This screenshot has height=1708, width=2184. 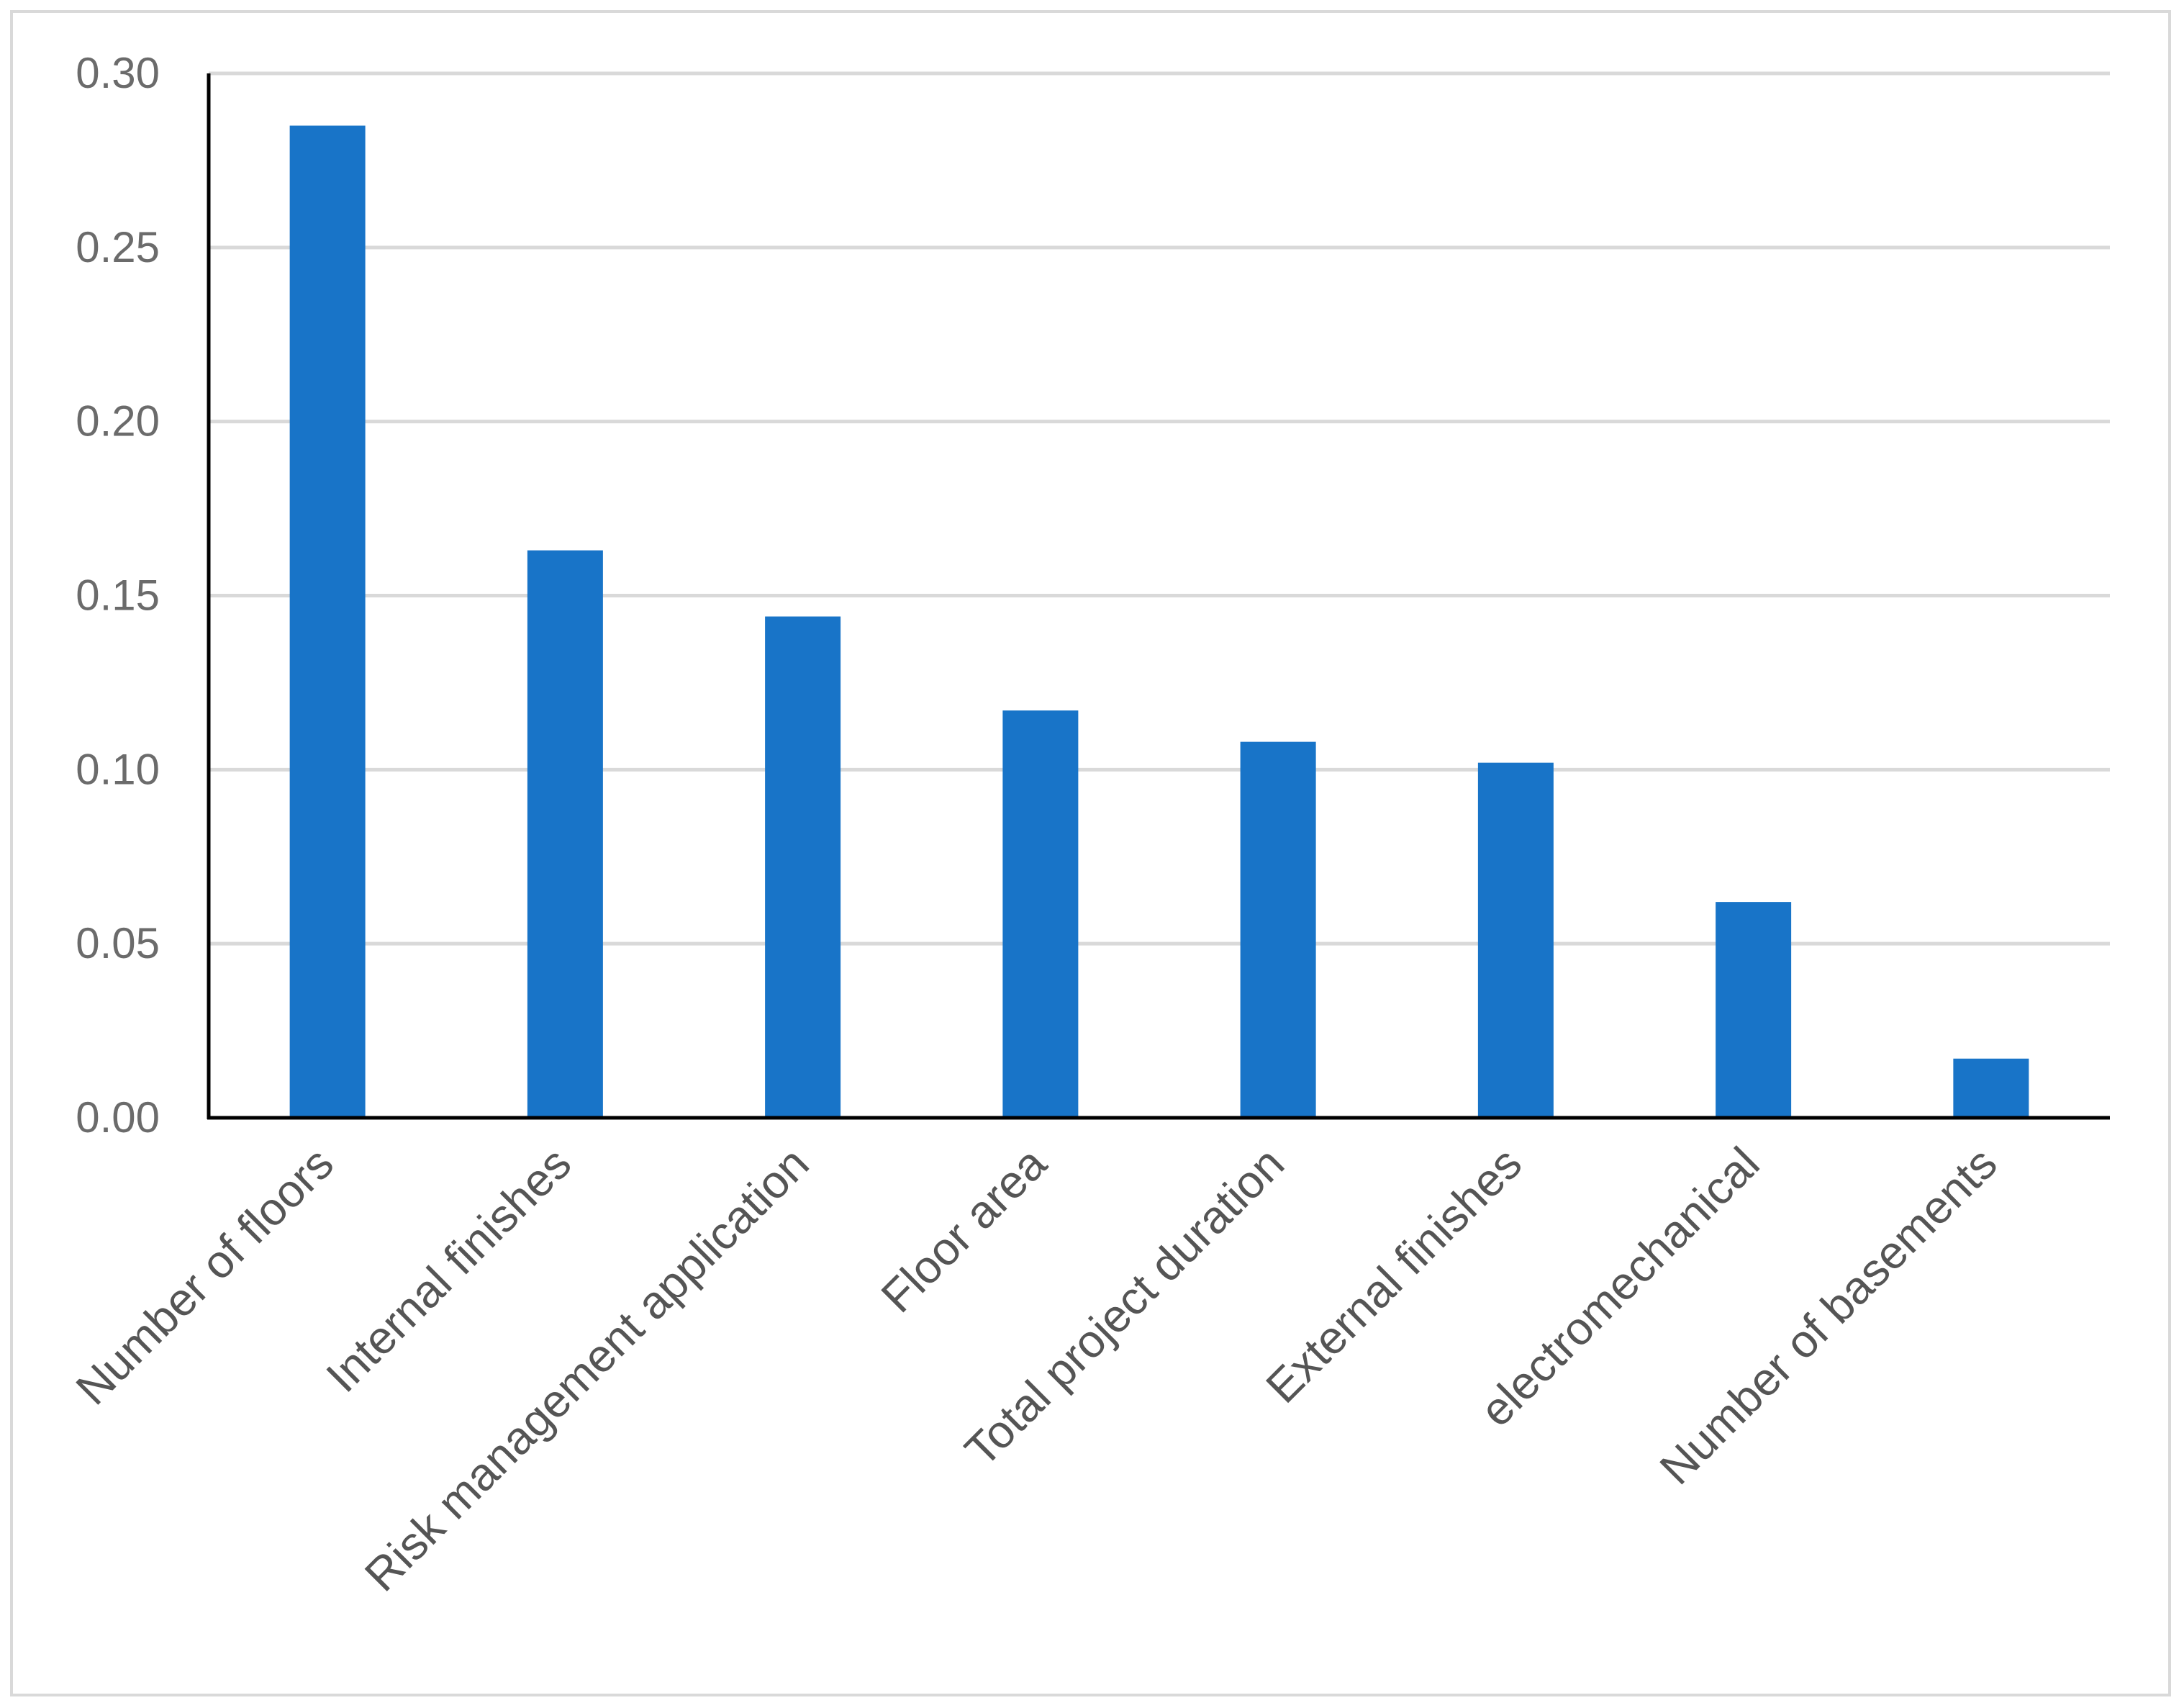 What do you see at coordinates (204, 1275) in the screenshot?
I see `category-label-0: Number of floors` at bounding box center [204, 1275].